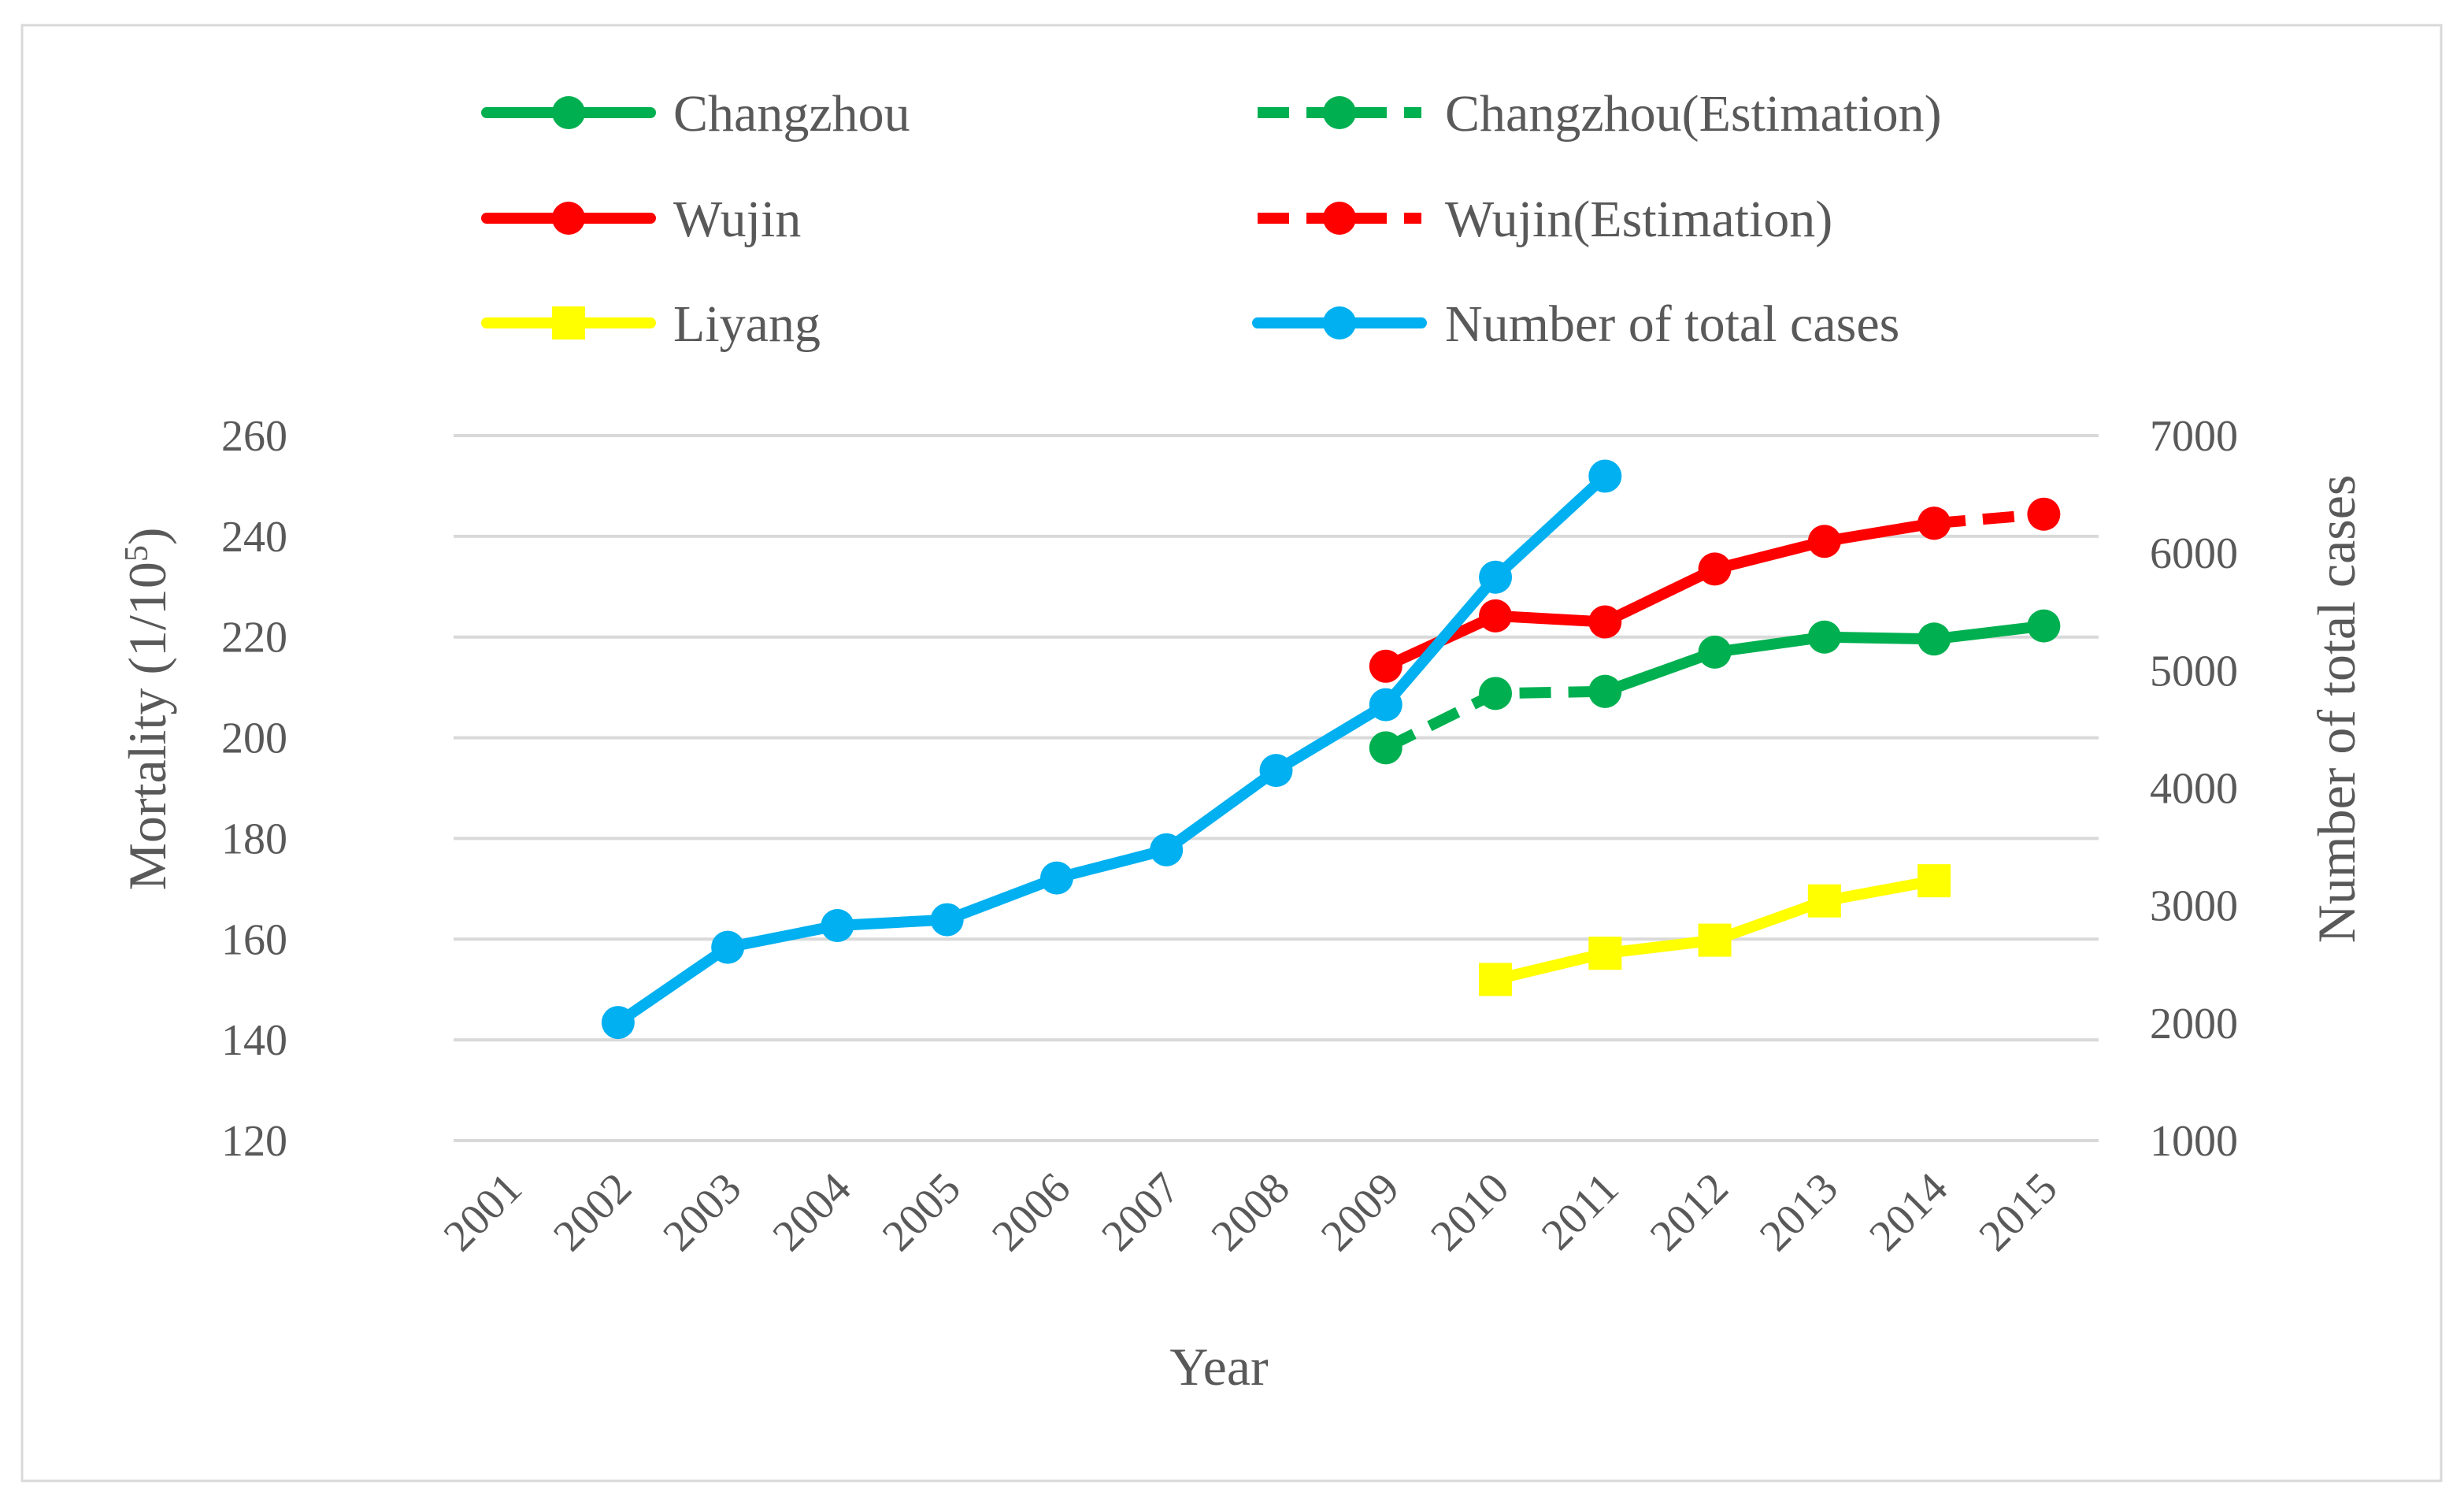 This screenshot has width=2464, height=1499. What do you see at coordinates (254, 436) in the screenshot?
I see `y-tick-label: 260` at bounding box center [254, 436].